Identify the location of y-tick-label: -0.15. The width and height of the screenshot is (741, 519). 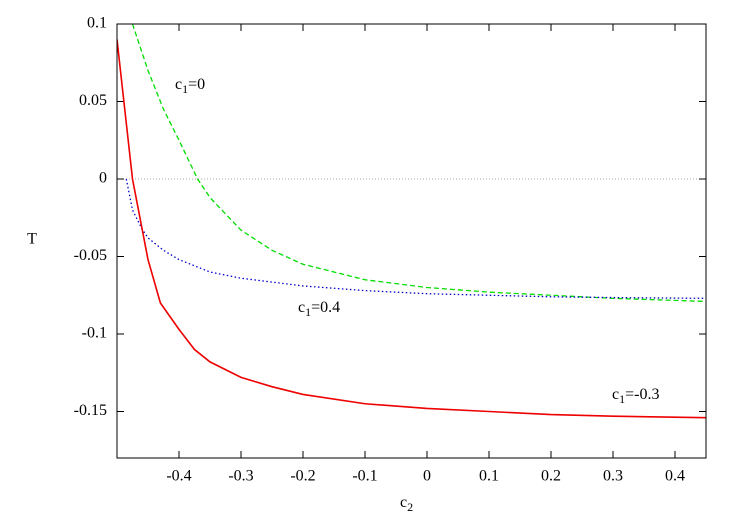
(90, 410).